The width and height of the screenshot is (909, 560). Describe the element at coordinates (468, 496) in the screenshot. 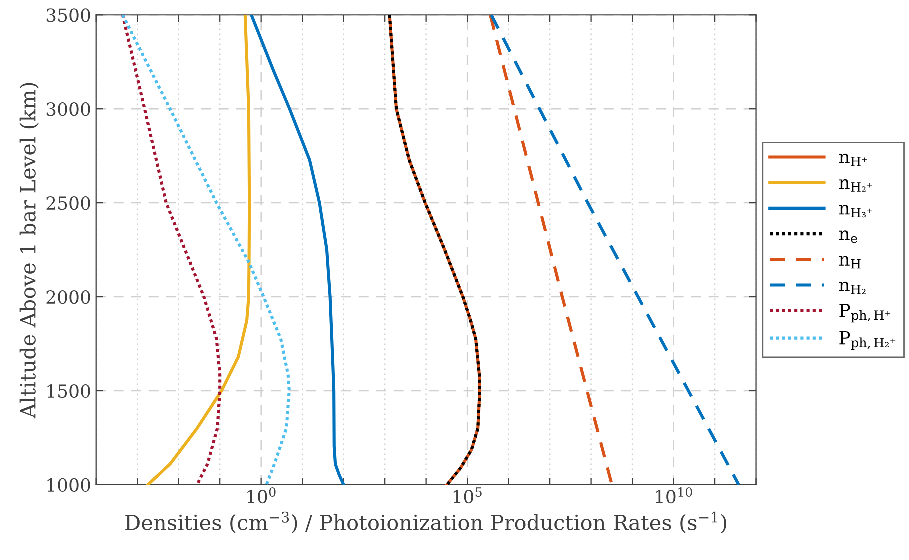

I see `x-tick-label: 10$^{5}$` at that location.